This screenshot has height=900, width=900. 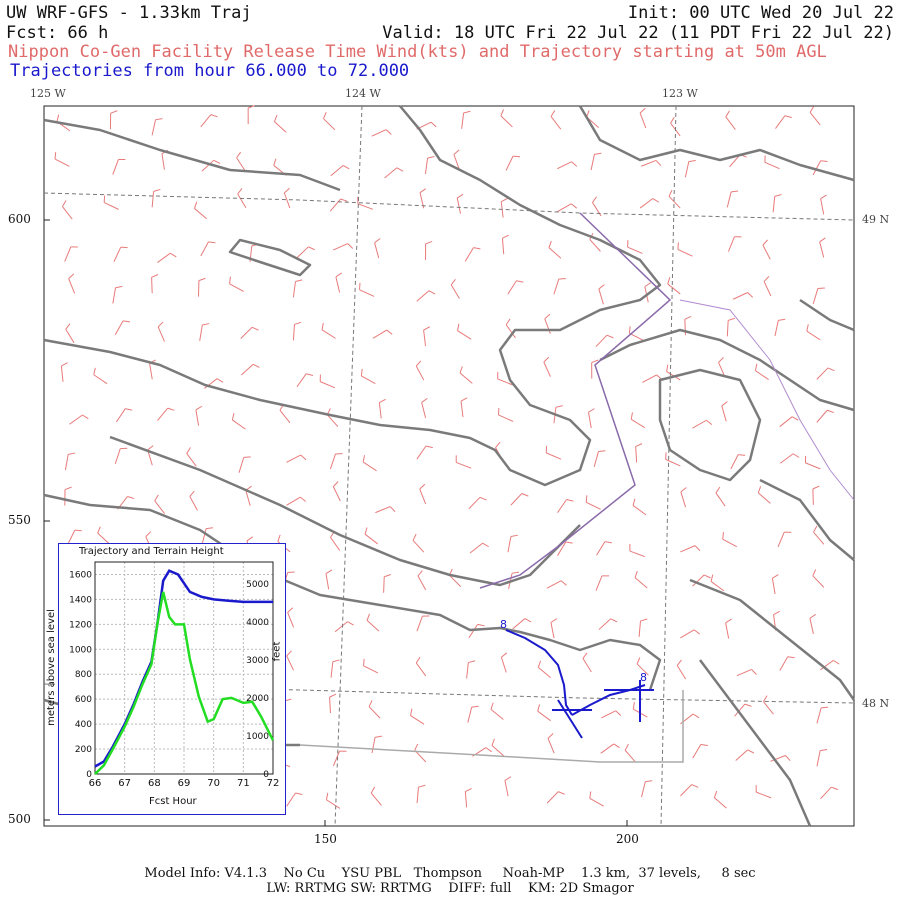 What do you see at coordinates (716, 143) in the screenshot?
I see `coastline-northeast` at bounding box center [716, 143].